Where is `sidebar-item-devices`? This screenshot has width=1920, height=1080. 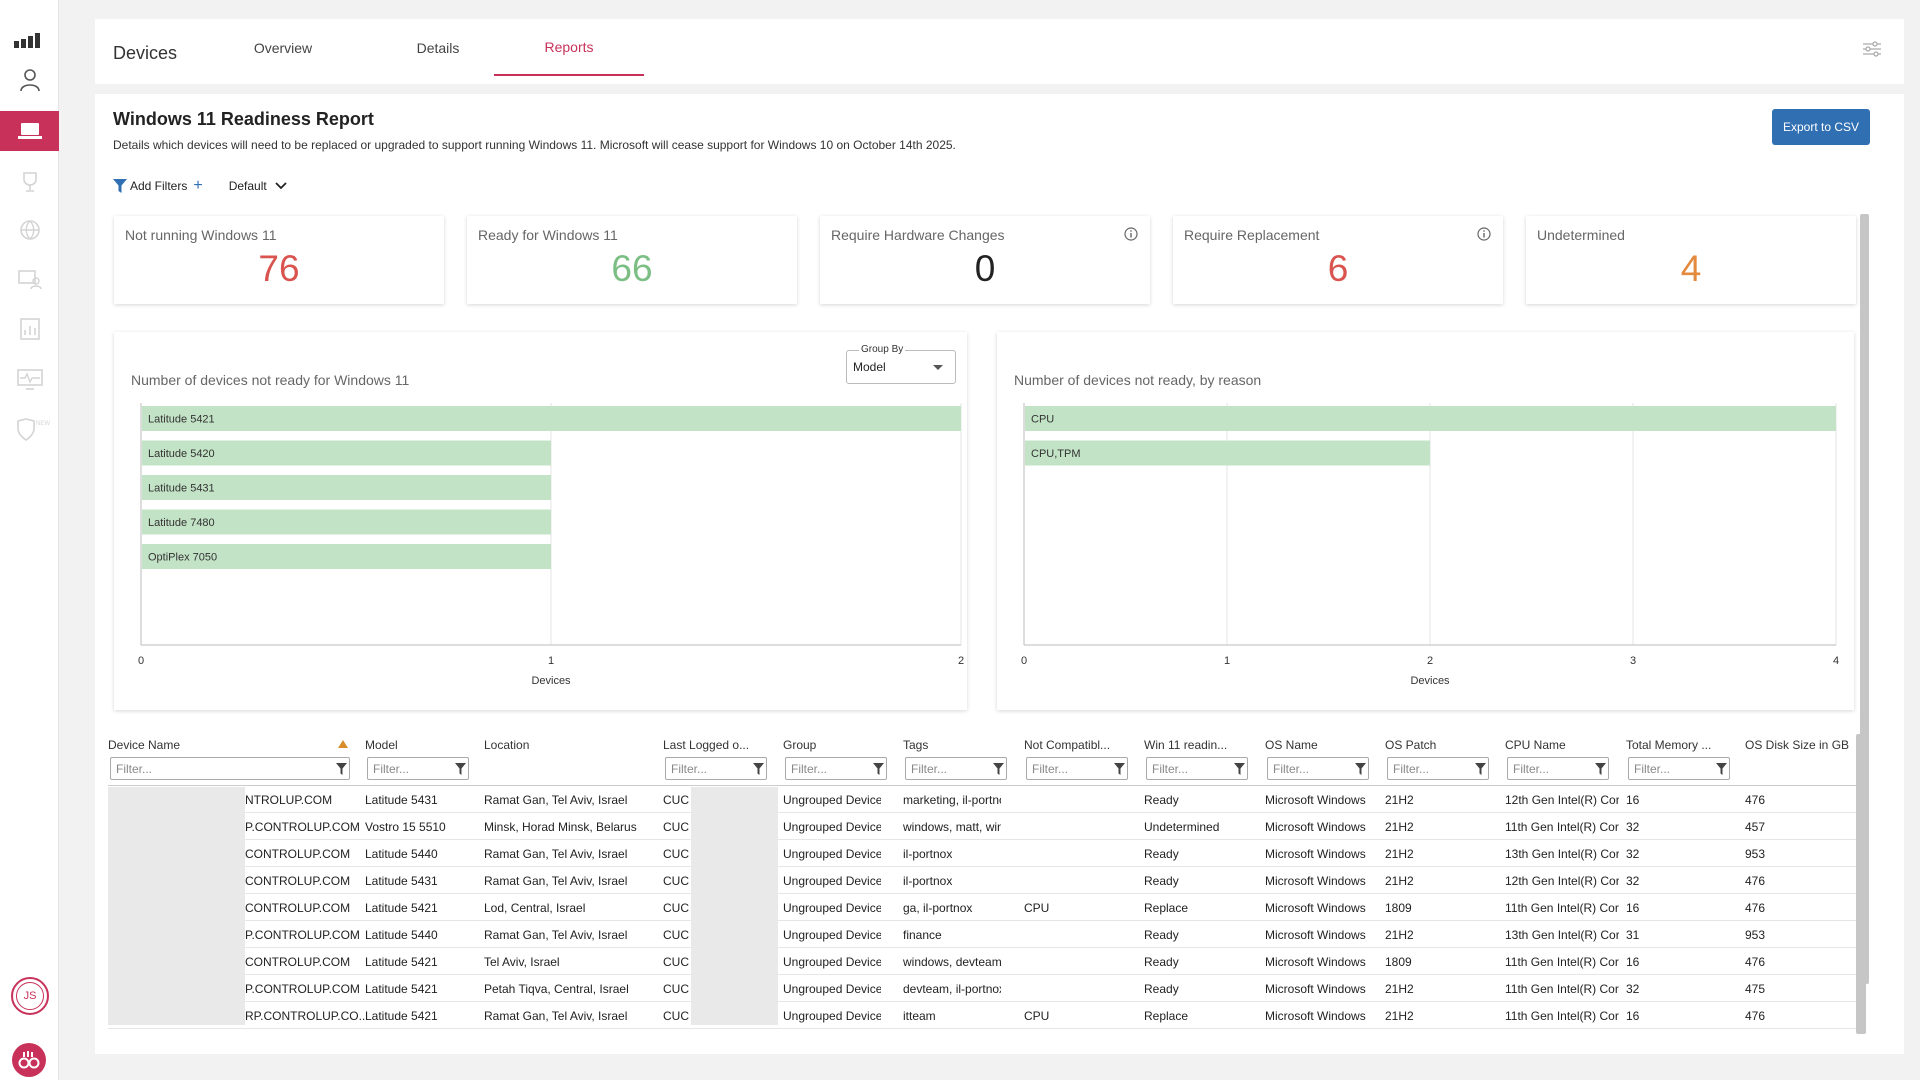 sidebar-item-devices is located at coordinates (29, 131).